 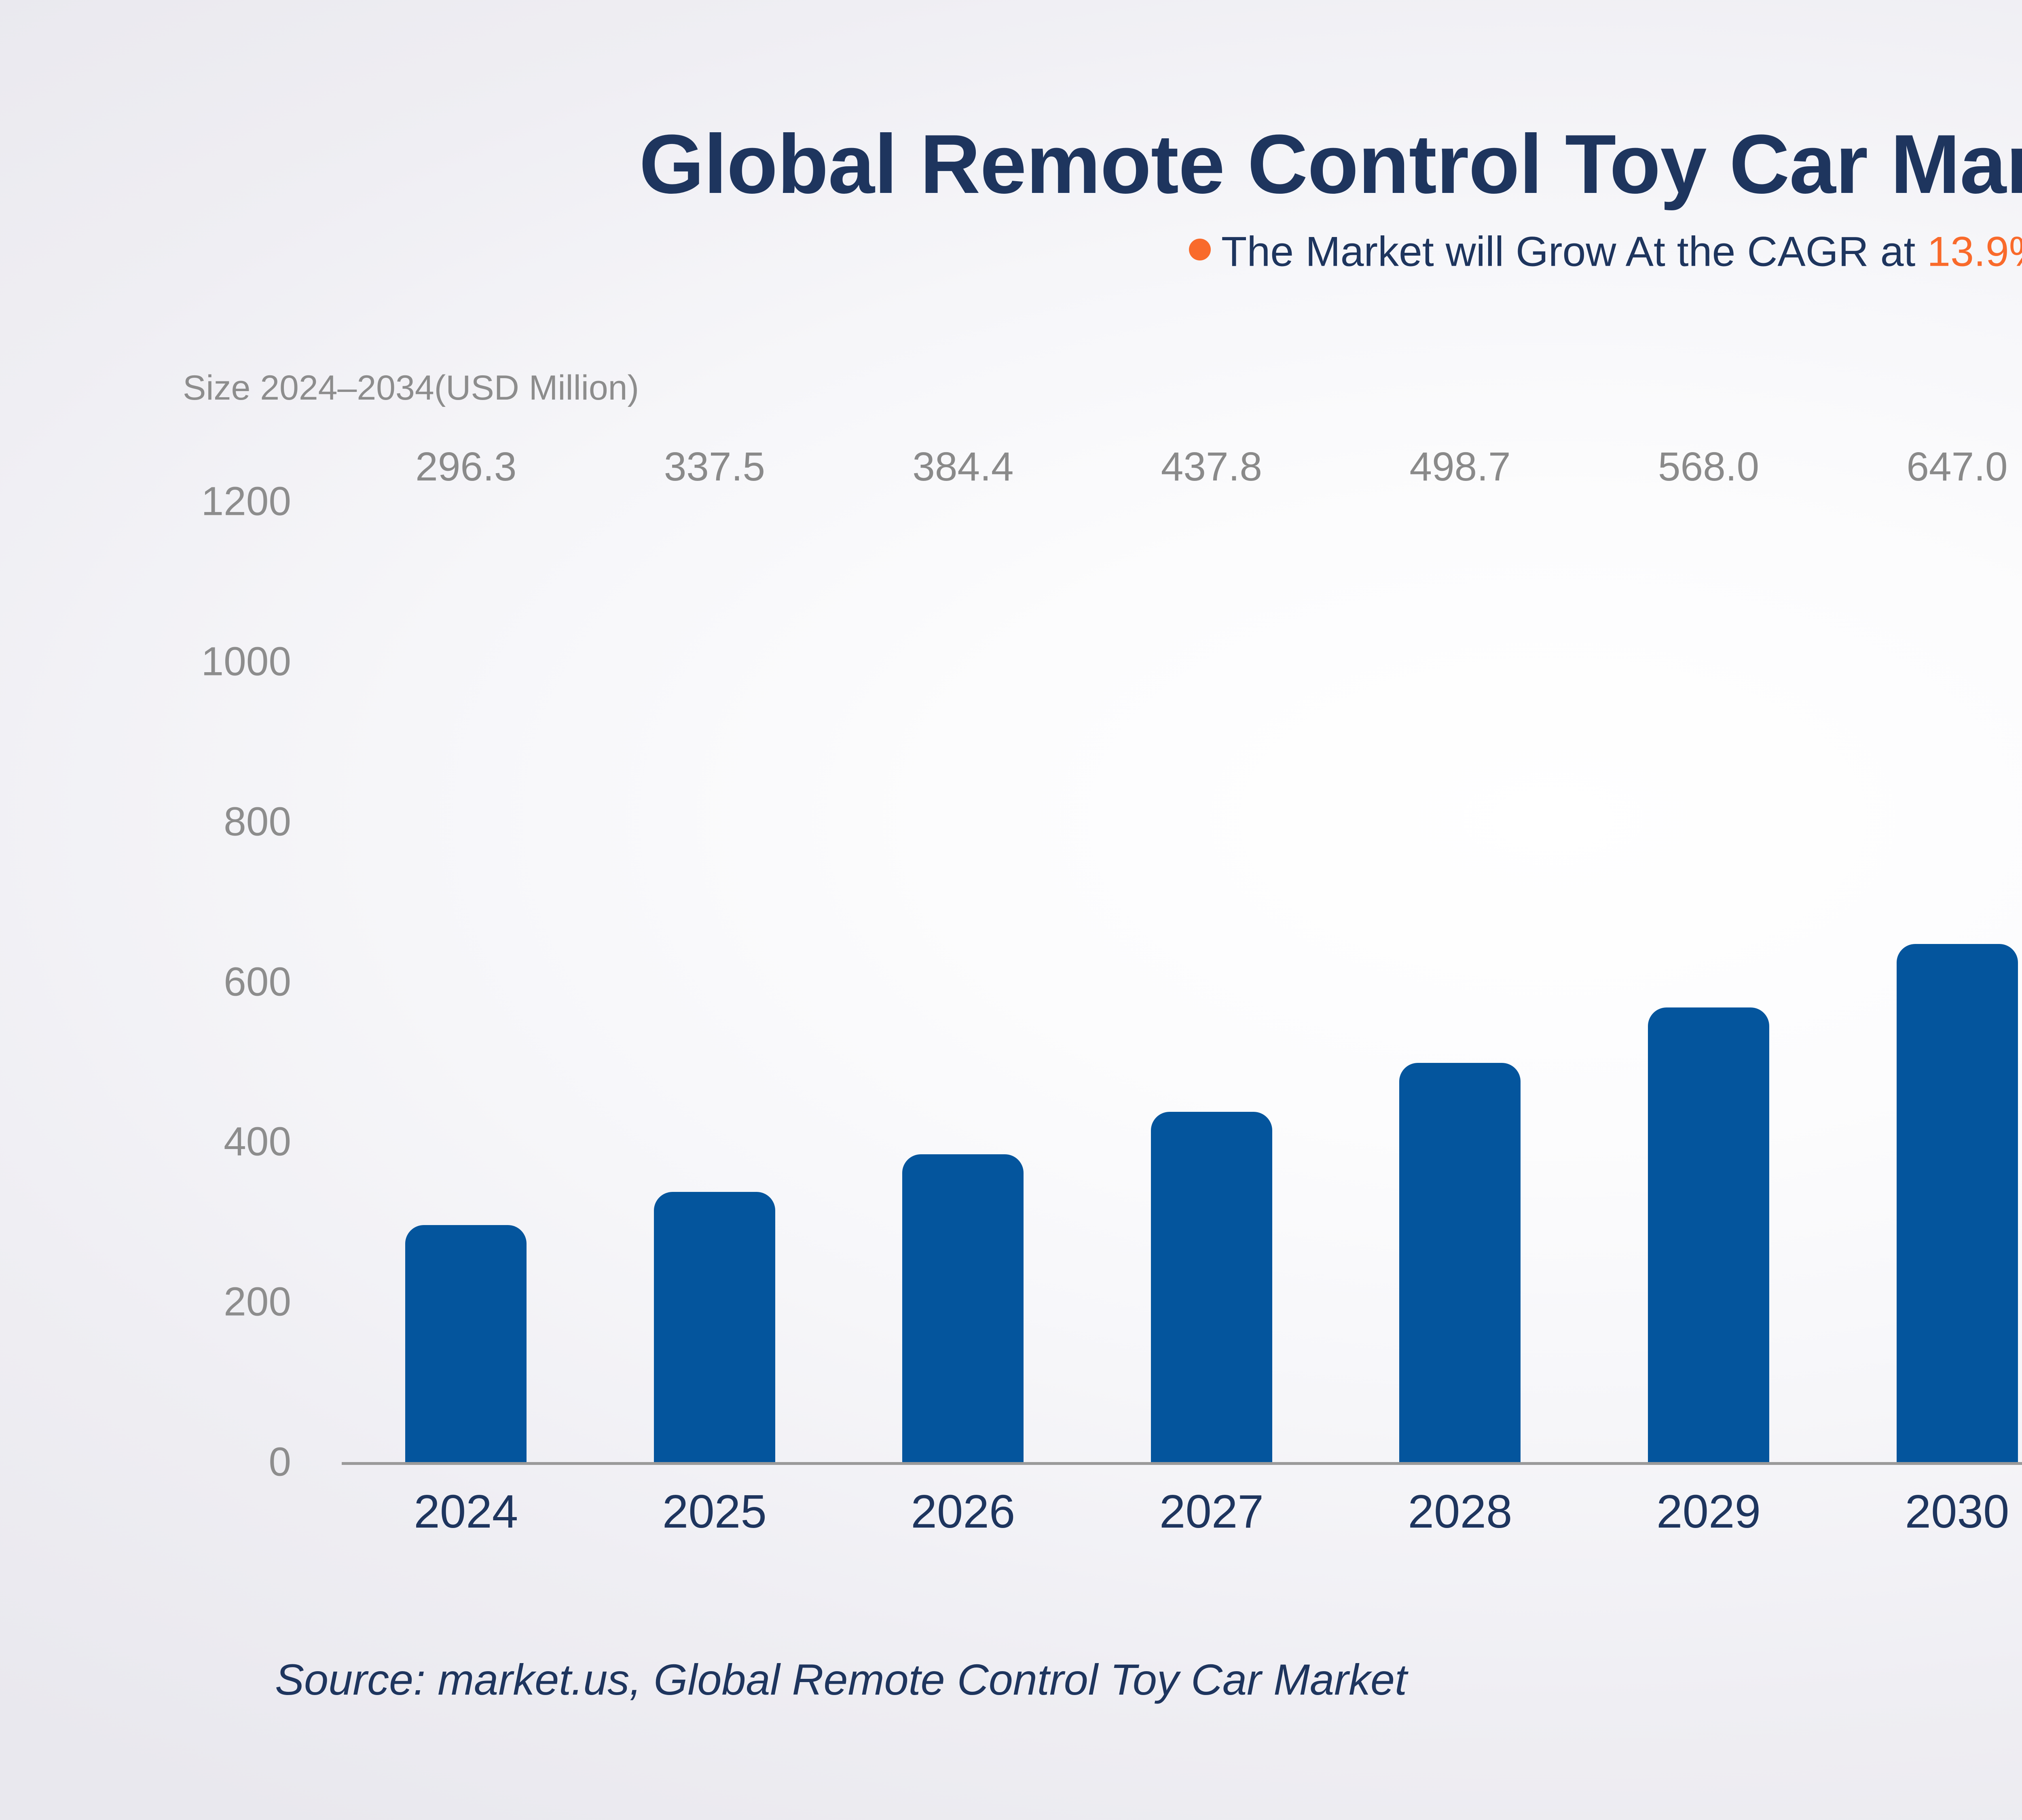 I want to click on x-axis-tick-label: 2028, so click(x=1460, y=1512).